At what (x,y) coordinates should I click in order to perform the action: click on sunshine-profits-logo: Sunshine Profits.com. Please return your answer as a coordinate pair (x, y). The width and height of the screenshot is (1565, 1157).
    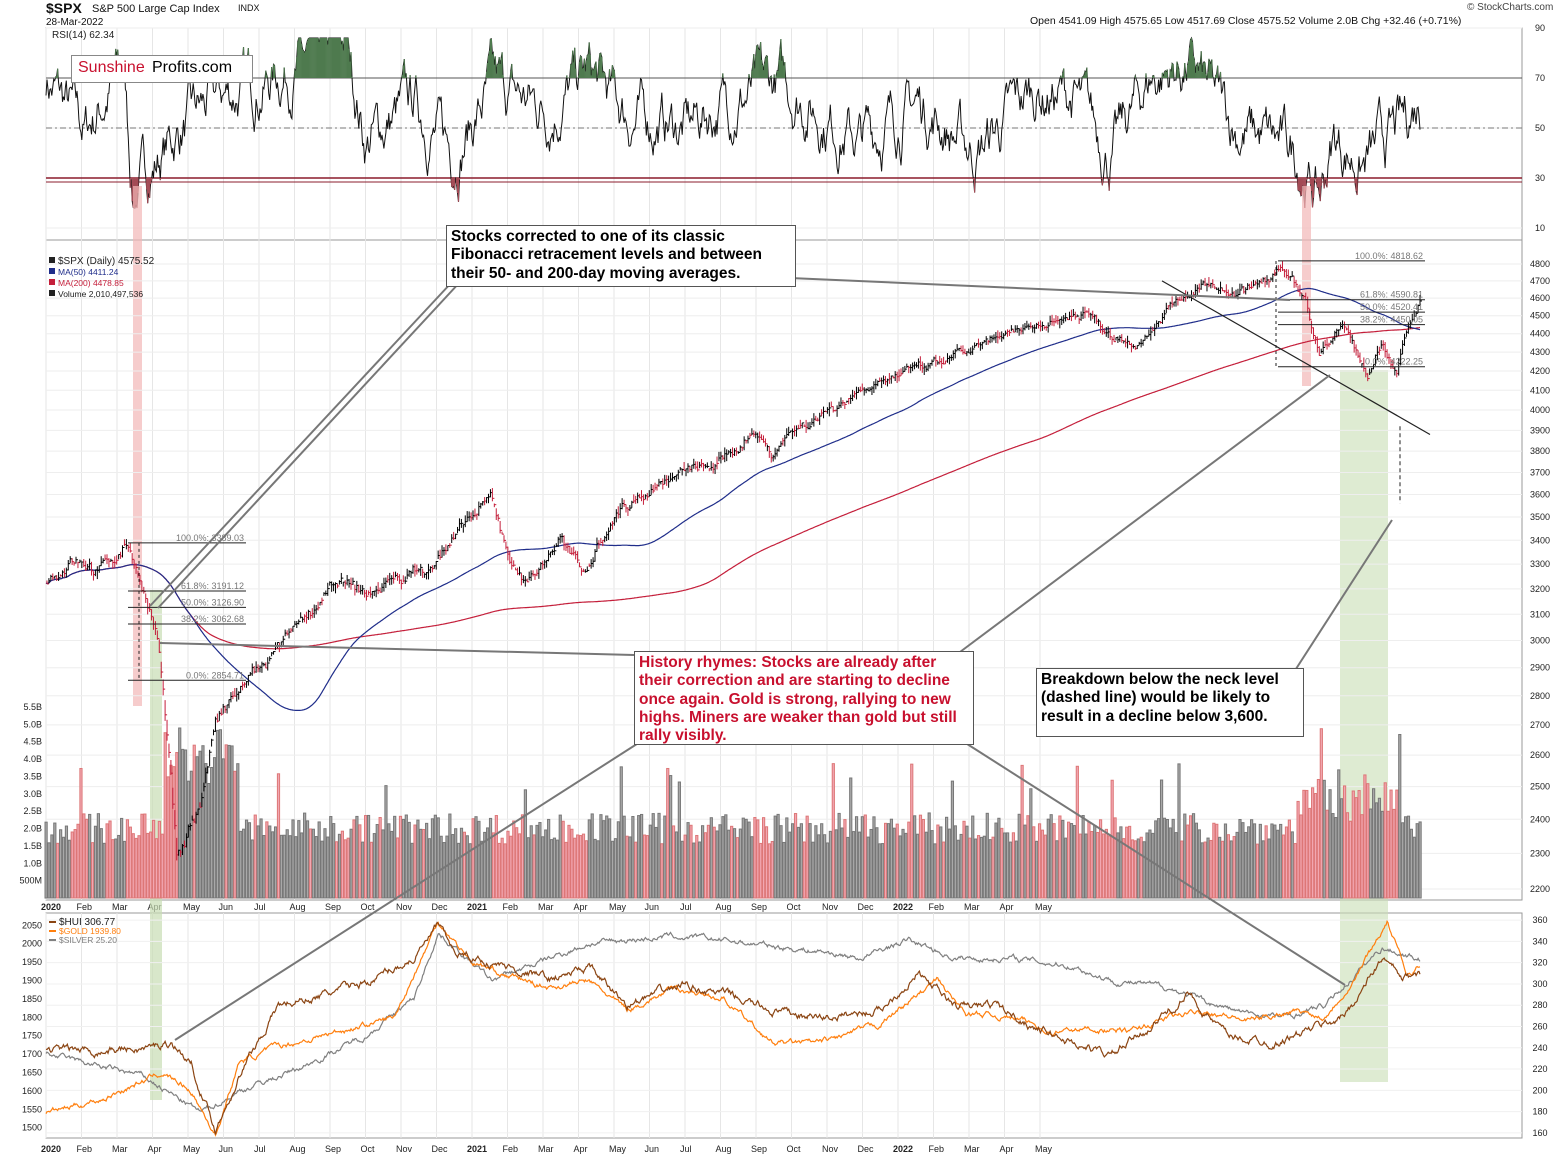
    Looking at the image, I should click on (162, 69).